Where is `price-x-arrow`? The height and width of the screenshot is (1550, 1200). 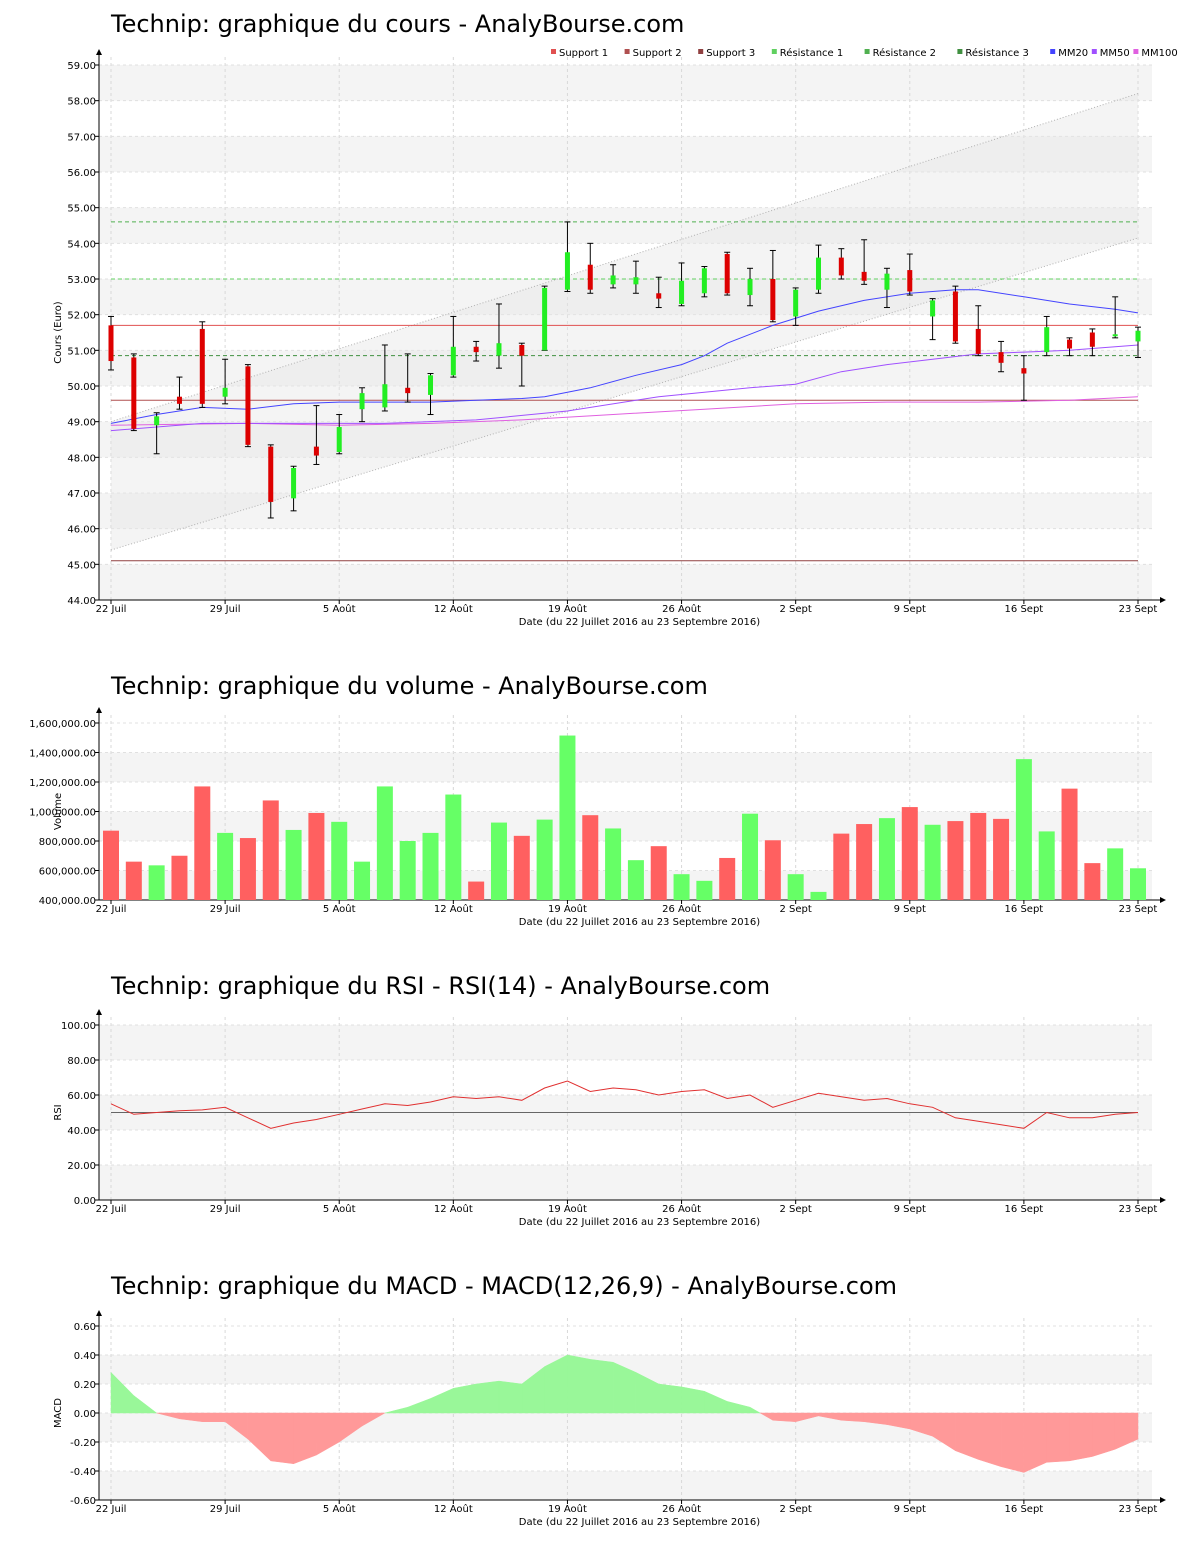
price-x-arrow is located at coordinates (1163, 600).